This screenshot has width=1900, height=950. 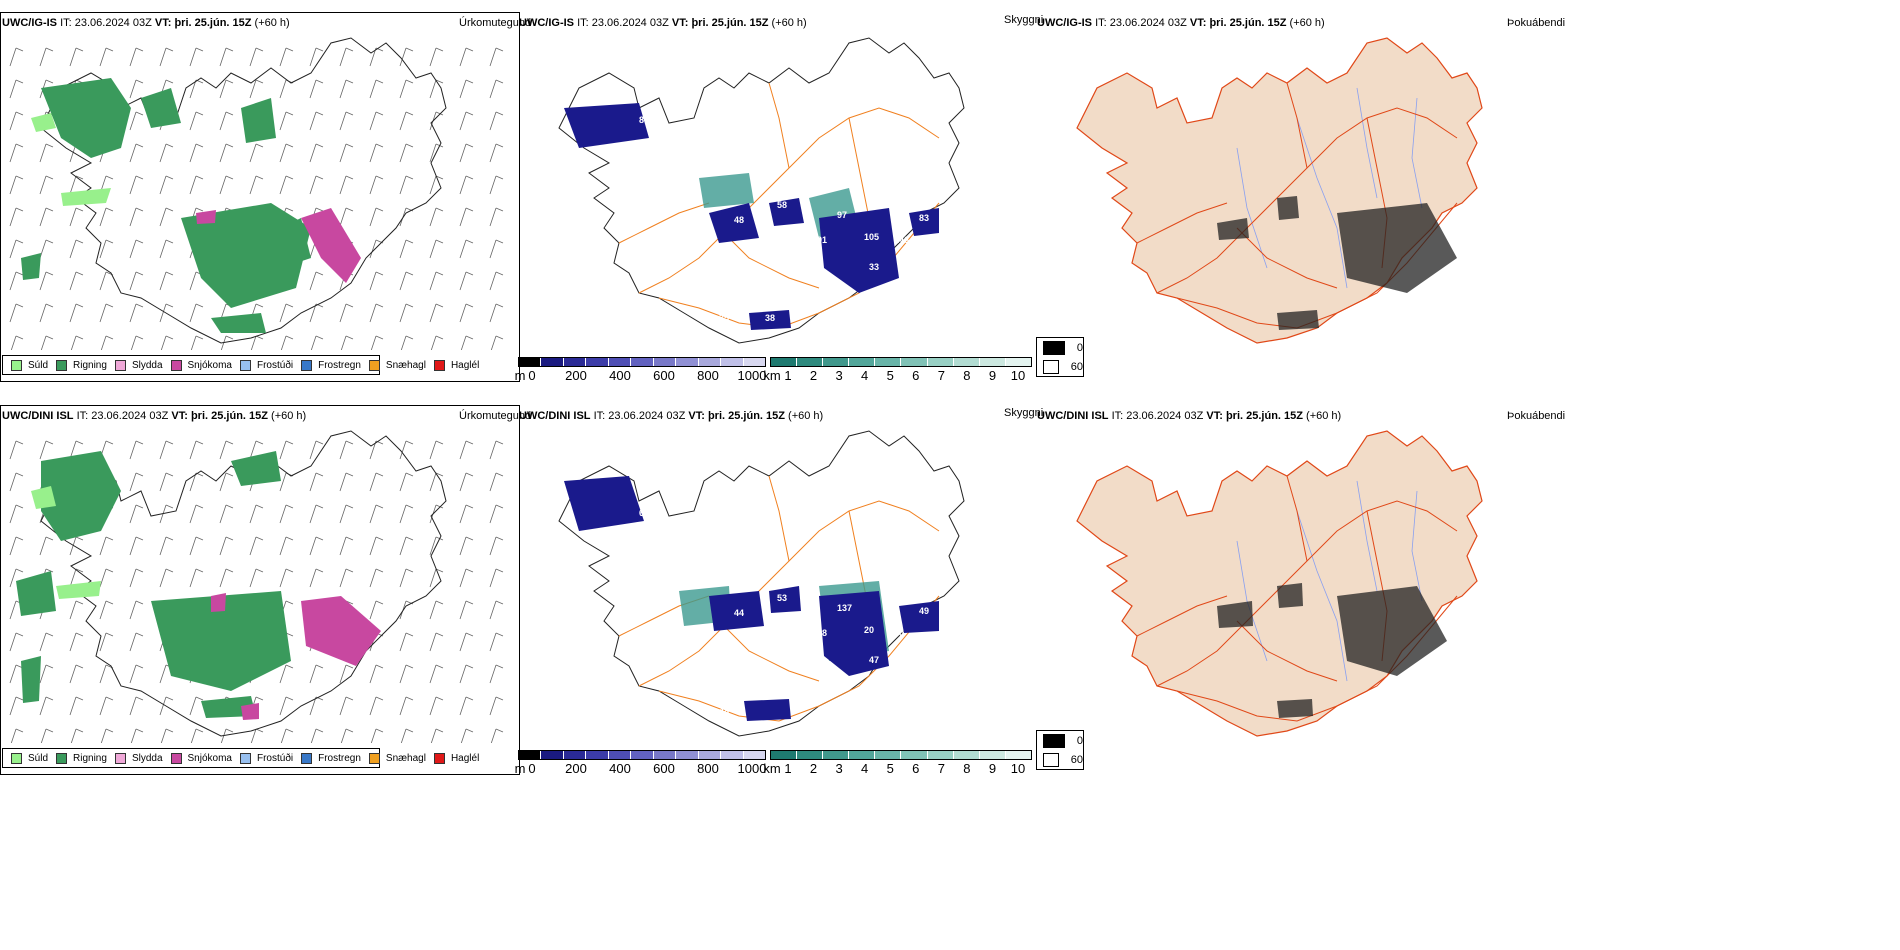 I want to click on legend-item: Frostregn, so click(x=331, y=365).